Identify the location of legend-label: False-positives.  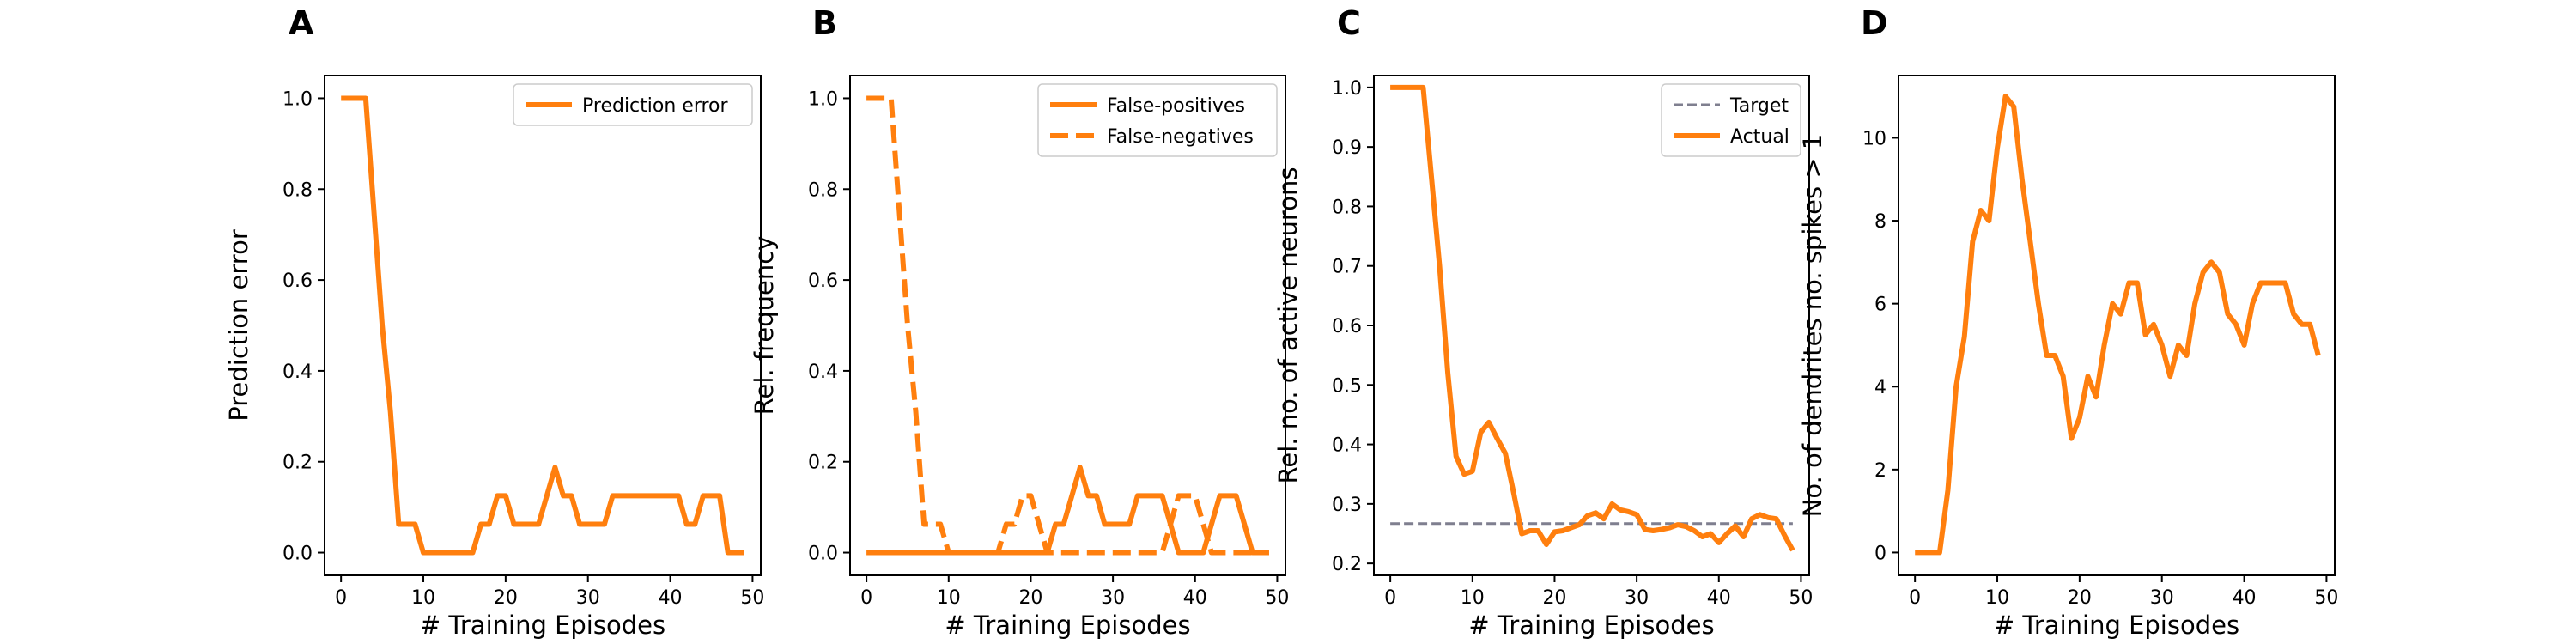
(1176, 106).